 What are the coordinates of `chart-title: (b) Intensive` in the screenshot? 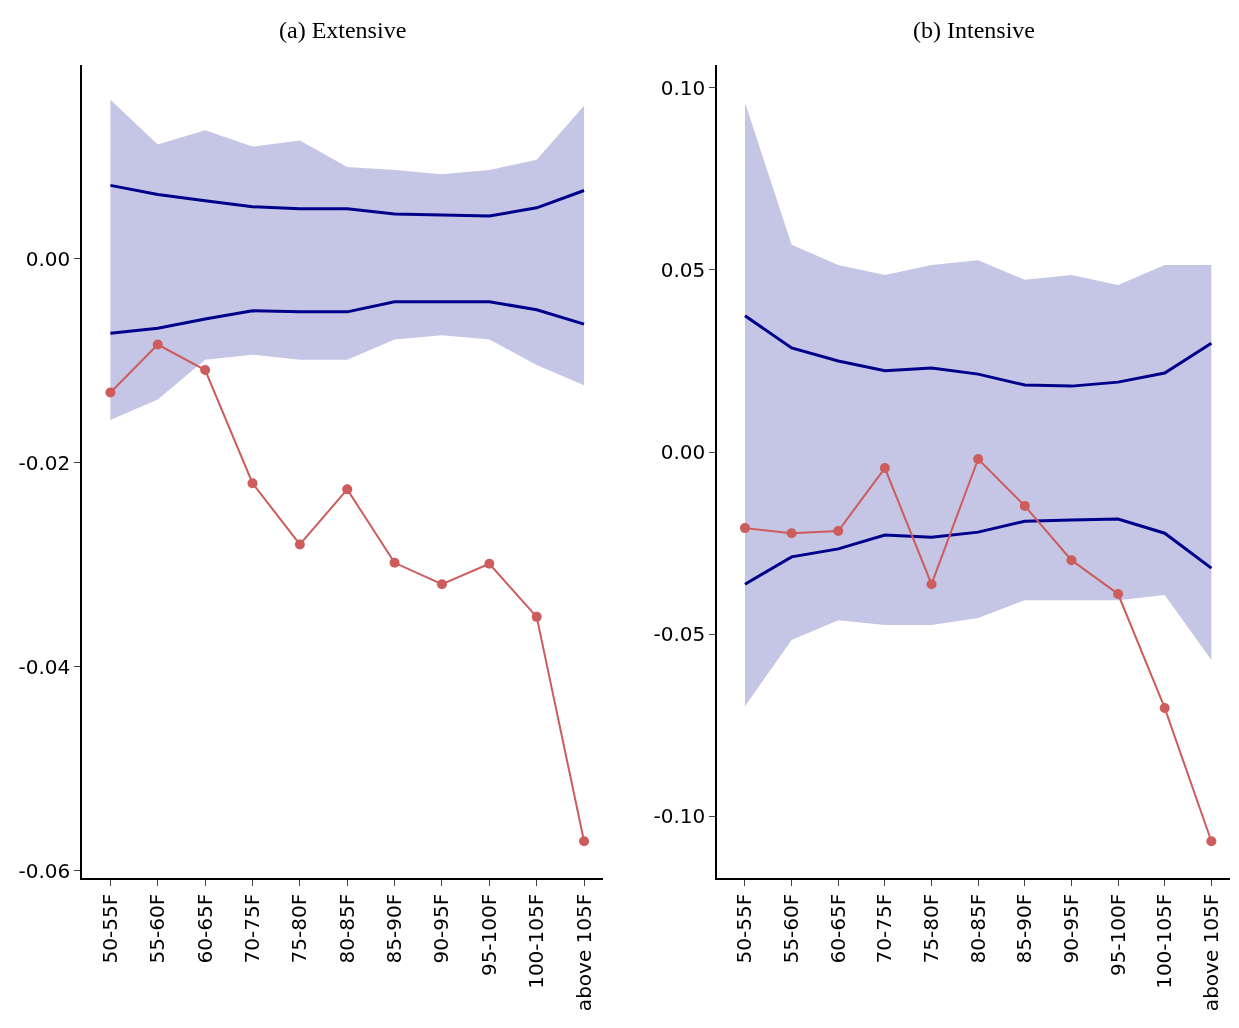 It's located at (974, 30).